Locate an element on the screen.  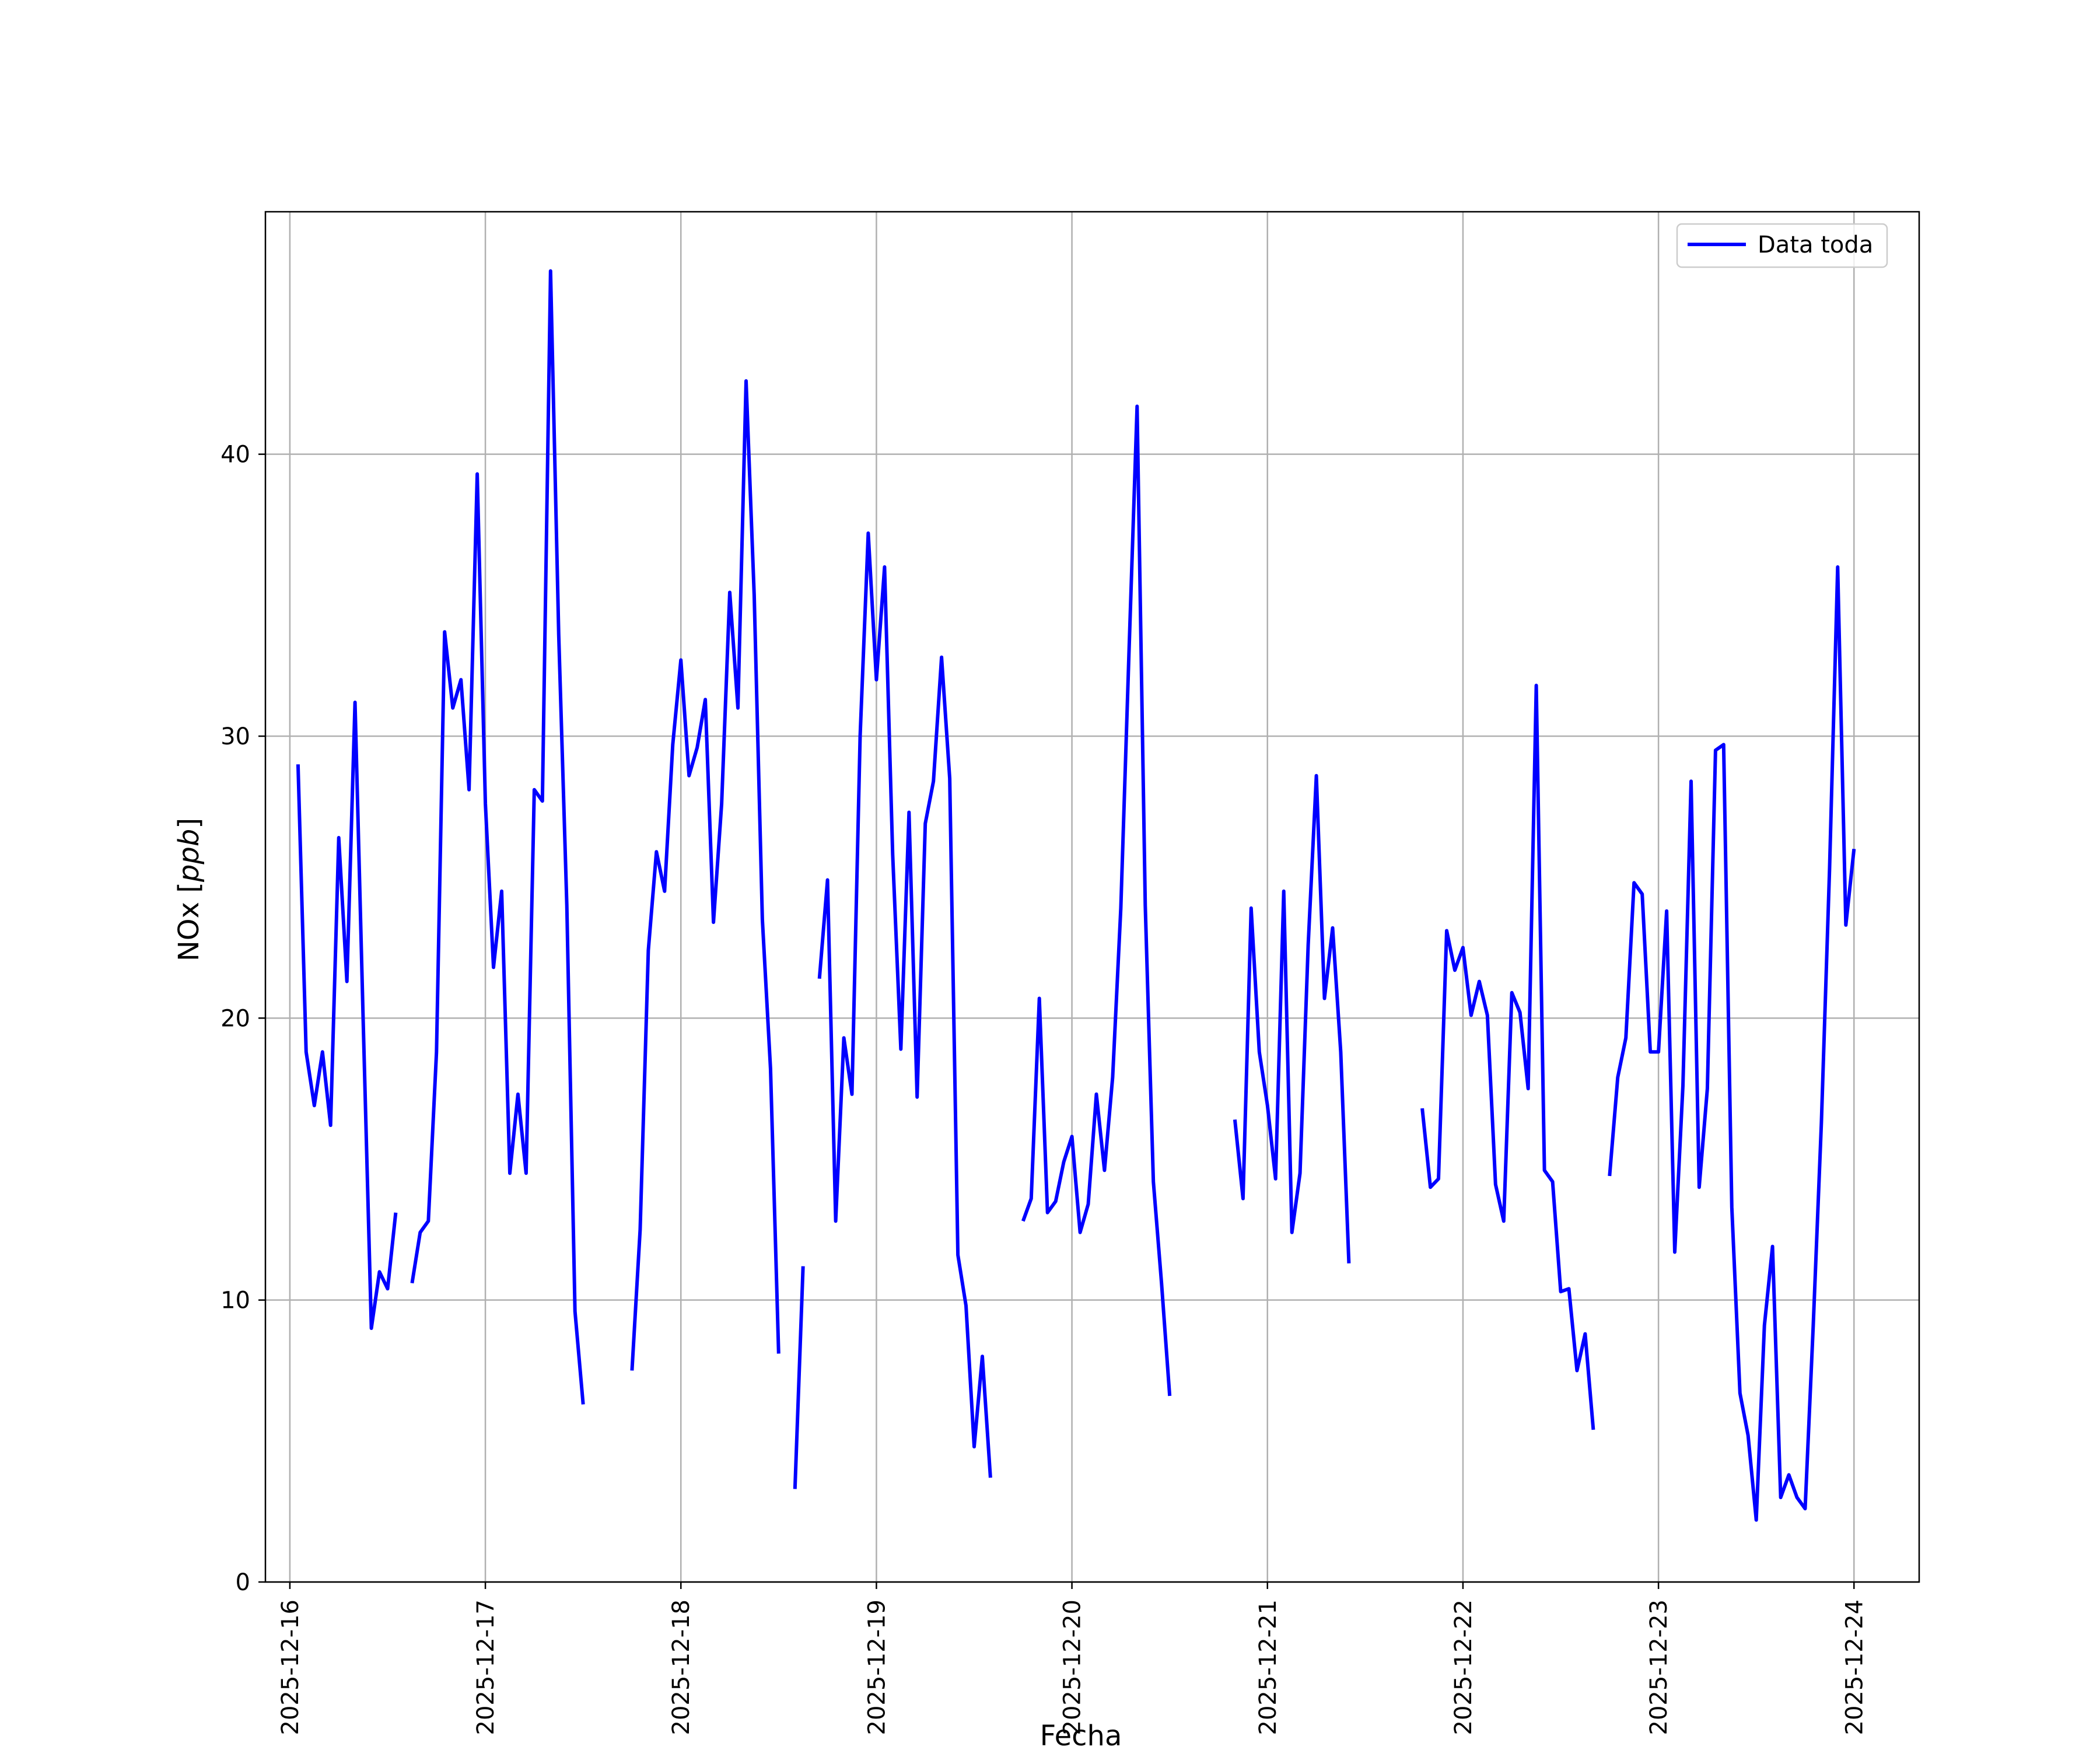
y-axis-title: NOx [ppb] is located at coordinates (189, 889).